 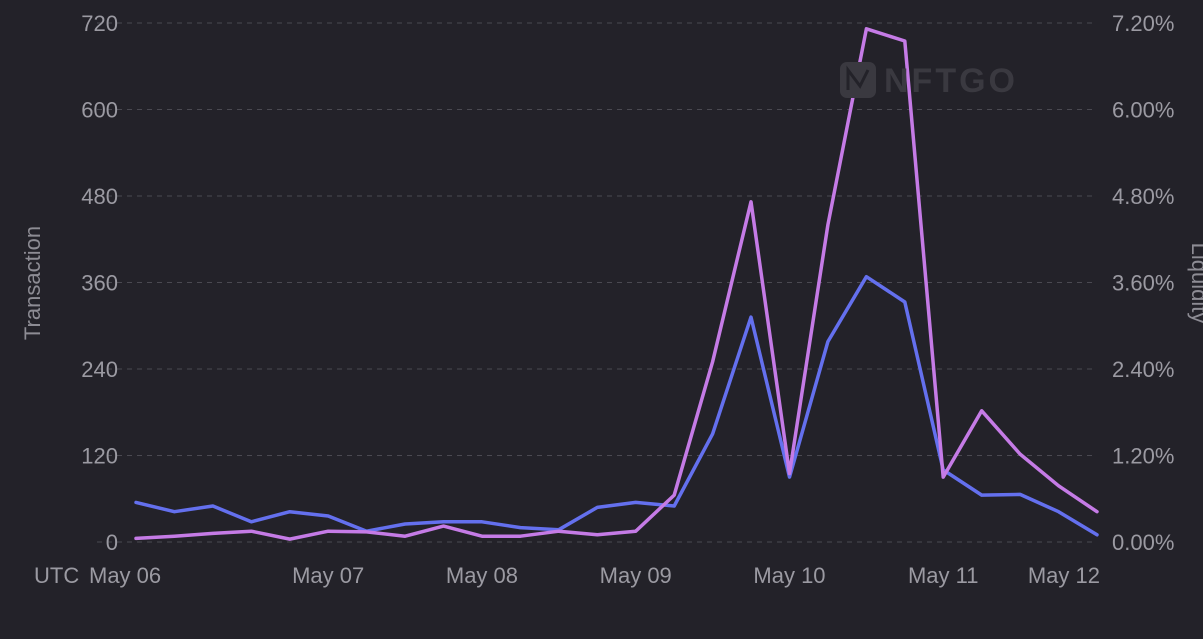 What do you see at coordinates (1064, 575) in the screenshot?
I see `x-tick-label: May 12` at bounding box center [1064, 575].